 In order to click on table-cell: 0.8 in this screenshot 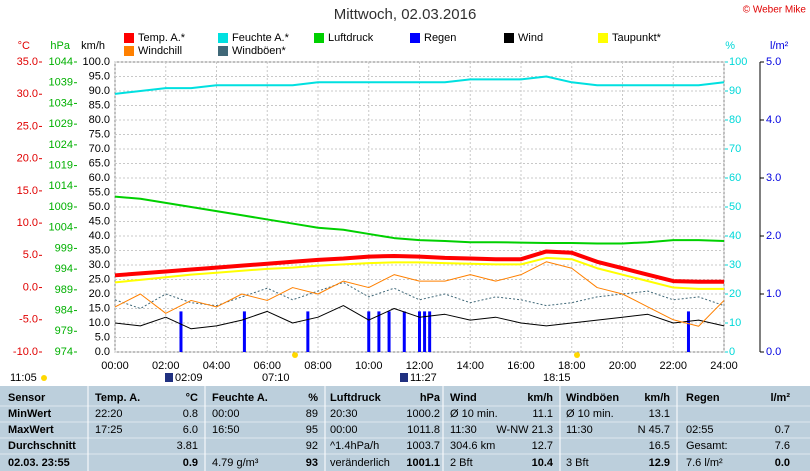, I will do `click(190, 414)`.